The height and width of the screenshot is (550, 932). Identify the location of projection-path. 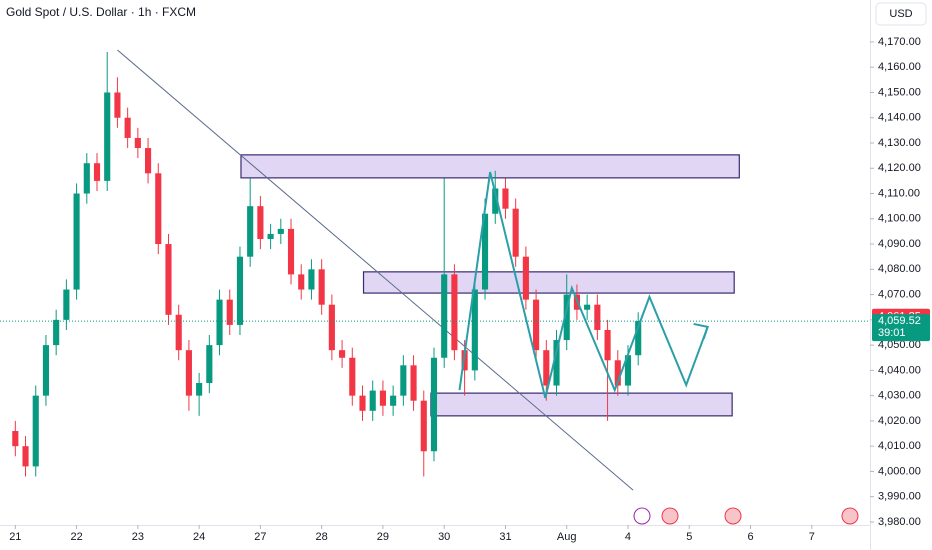
(583, 285).